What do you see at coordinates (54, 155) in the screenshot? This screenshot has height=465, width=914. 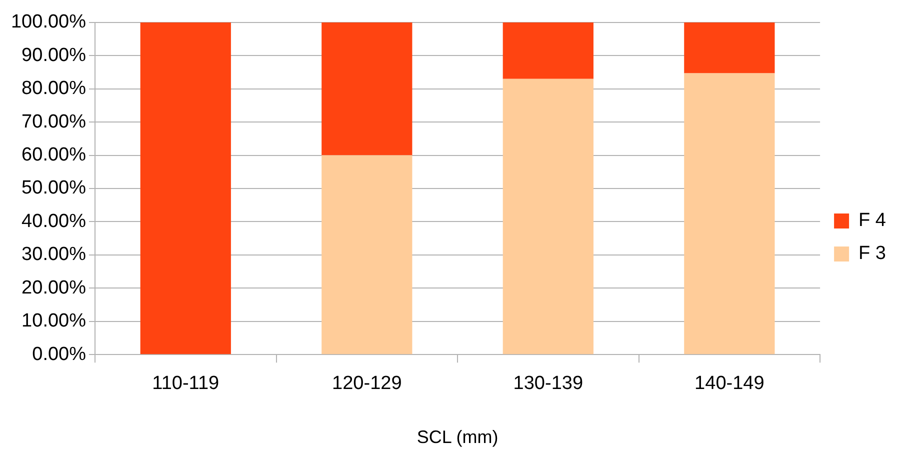 I see `y-tick-label: 60.00%` at bounding box center [54, 155].